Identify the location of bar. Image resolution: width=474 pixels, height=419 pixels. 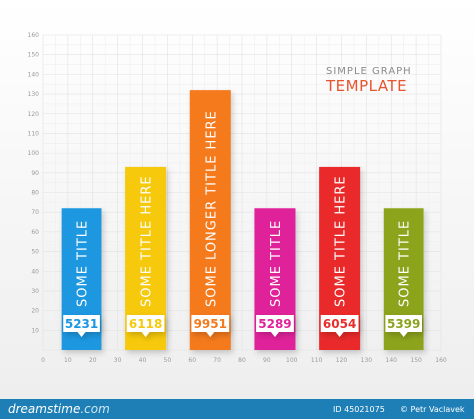
(210, 220).